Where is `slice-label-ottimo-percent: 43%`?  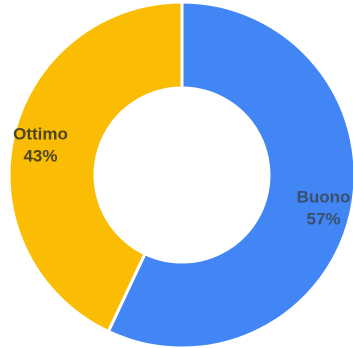
slice-label-ottimo-percent: 43% is located at coordinates (40, 155).